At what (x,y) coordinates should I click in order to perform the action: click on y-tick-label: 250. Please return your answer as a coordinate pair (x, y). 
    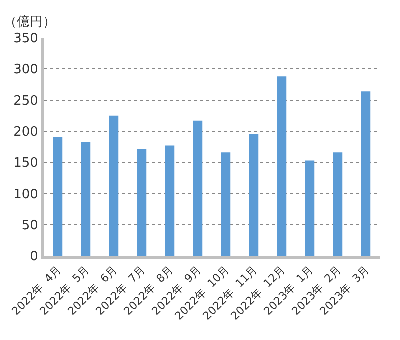
    Looking at the image, I should click on (26, 101).